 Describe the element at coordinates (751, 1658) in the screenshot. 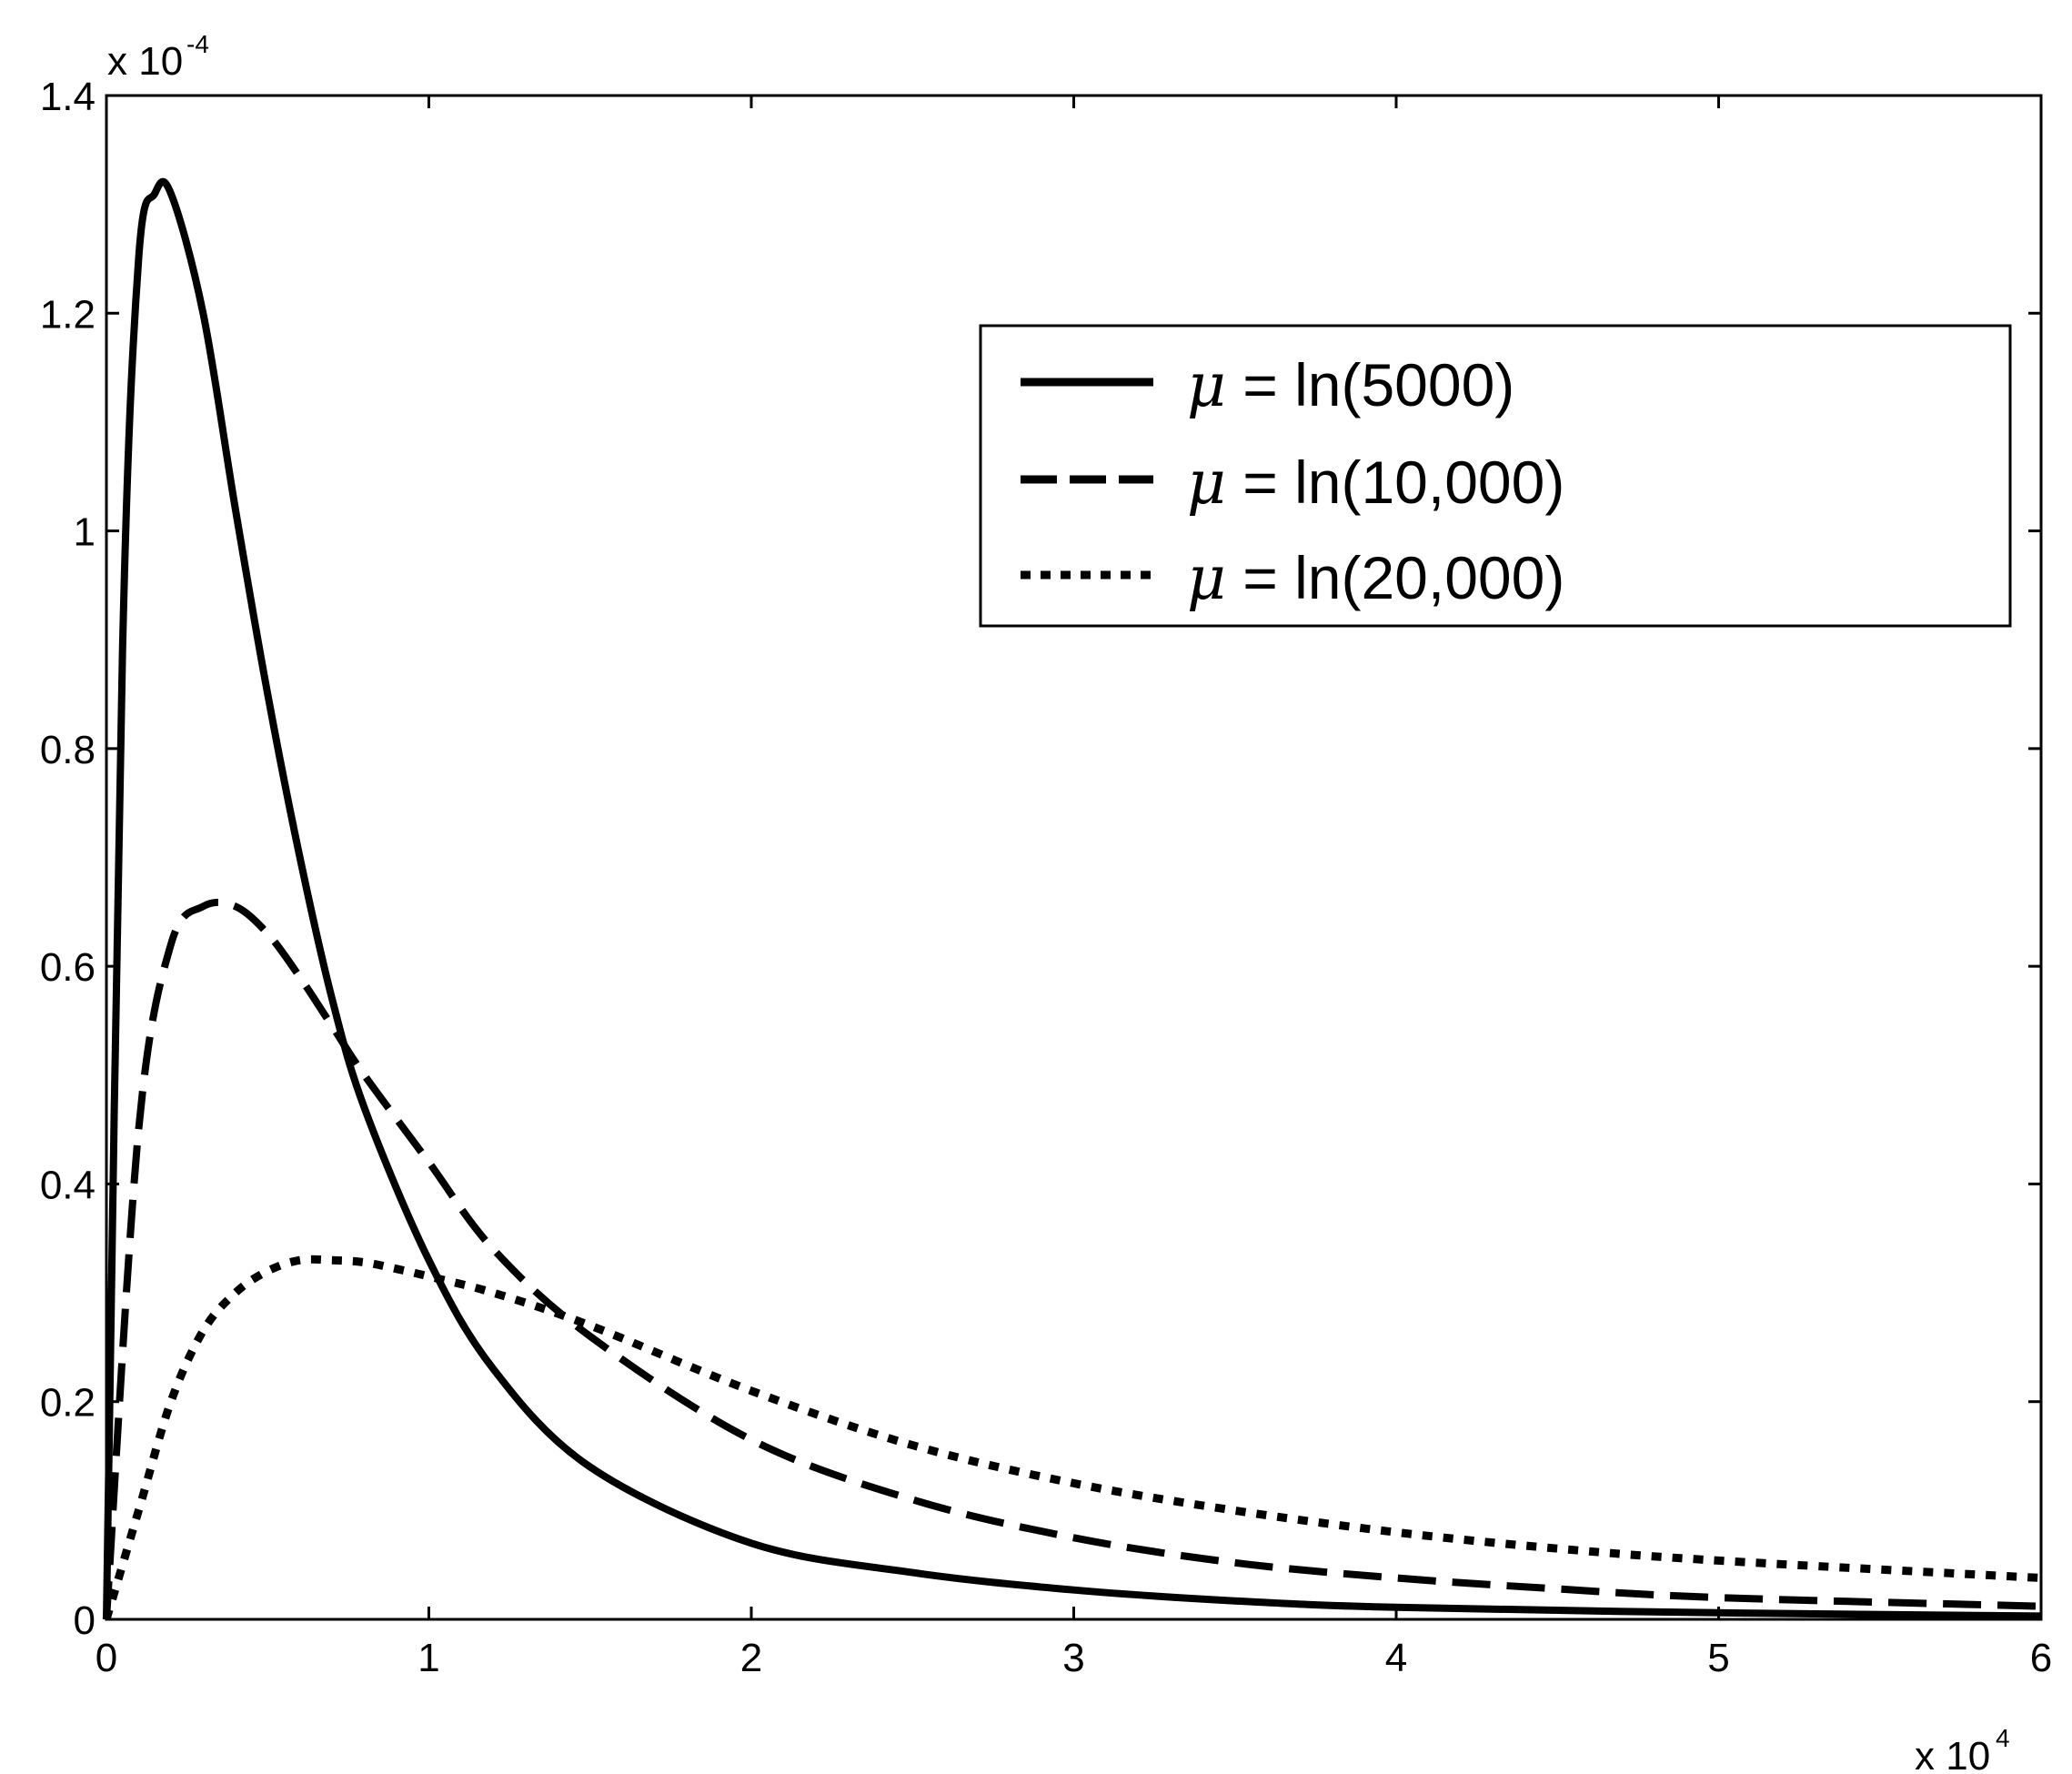

I see `x-tick-label: 2` at that location.